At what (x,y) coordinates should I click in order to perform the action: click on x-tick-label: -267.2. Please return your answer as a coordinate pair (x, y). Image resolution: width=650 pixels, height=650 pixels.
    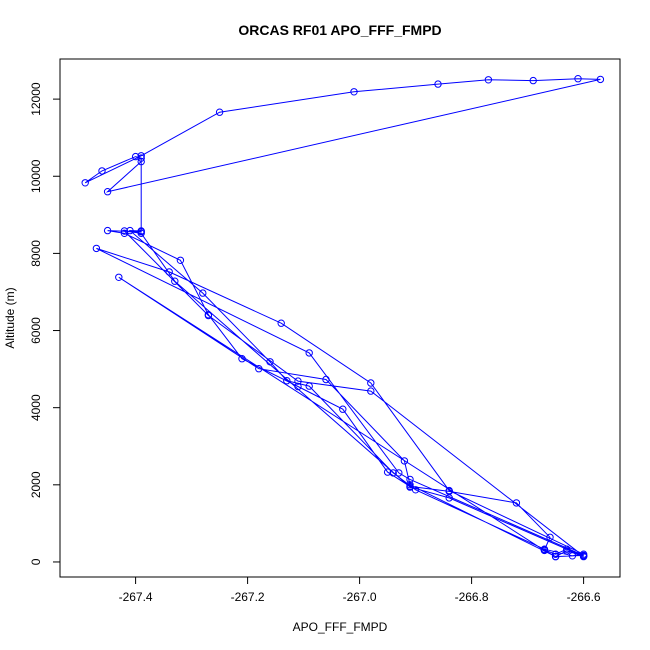
    Looking at the image, I should click on (248, 597).